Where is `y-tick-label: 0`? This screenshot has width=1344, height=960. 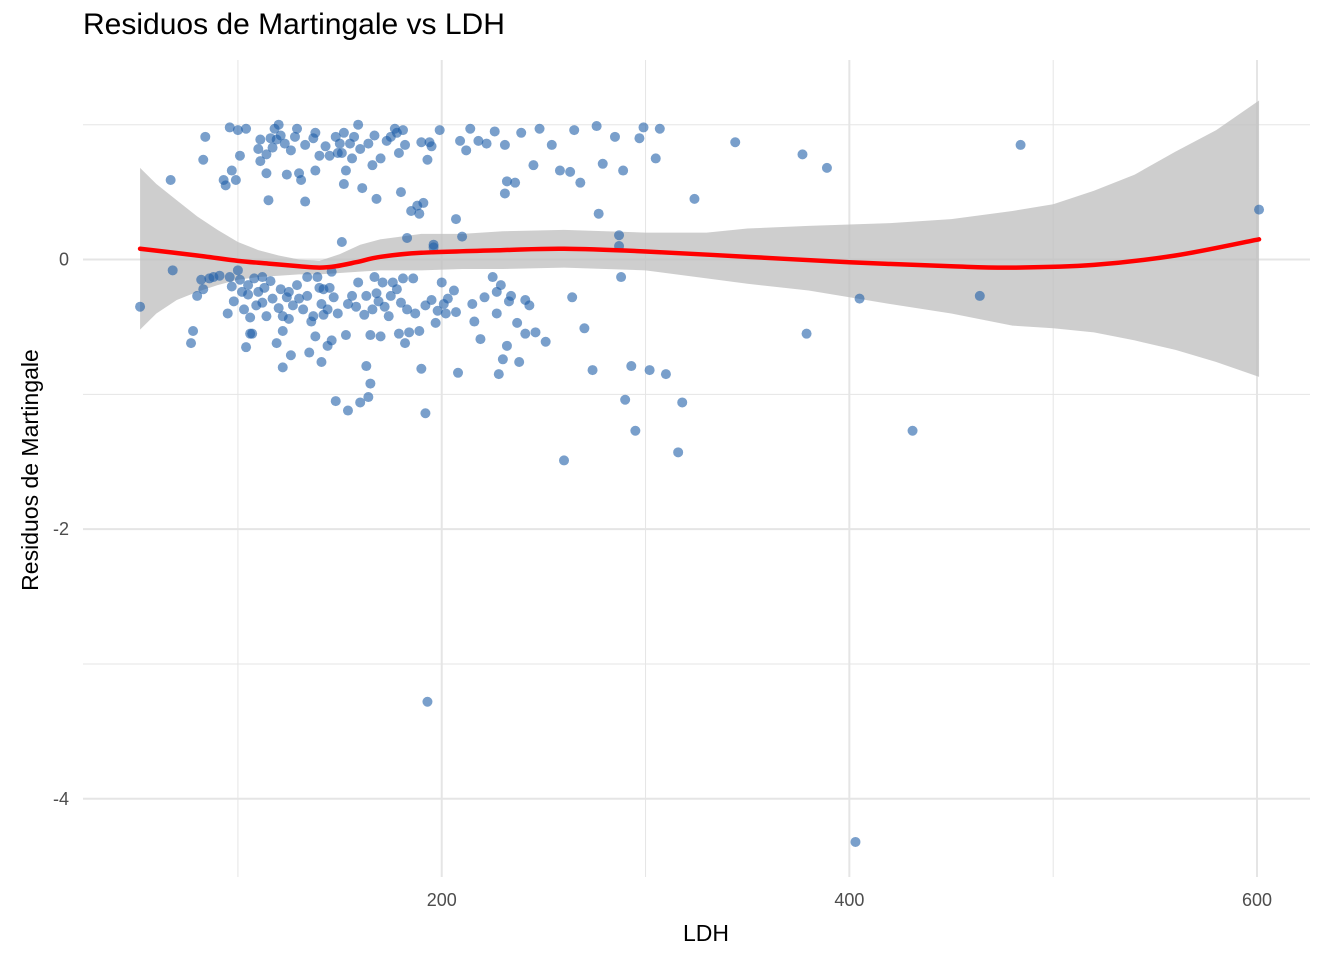 y-tick-label: 0 is located at coordinates (64, 260).